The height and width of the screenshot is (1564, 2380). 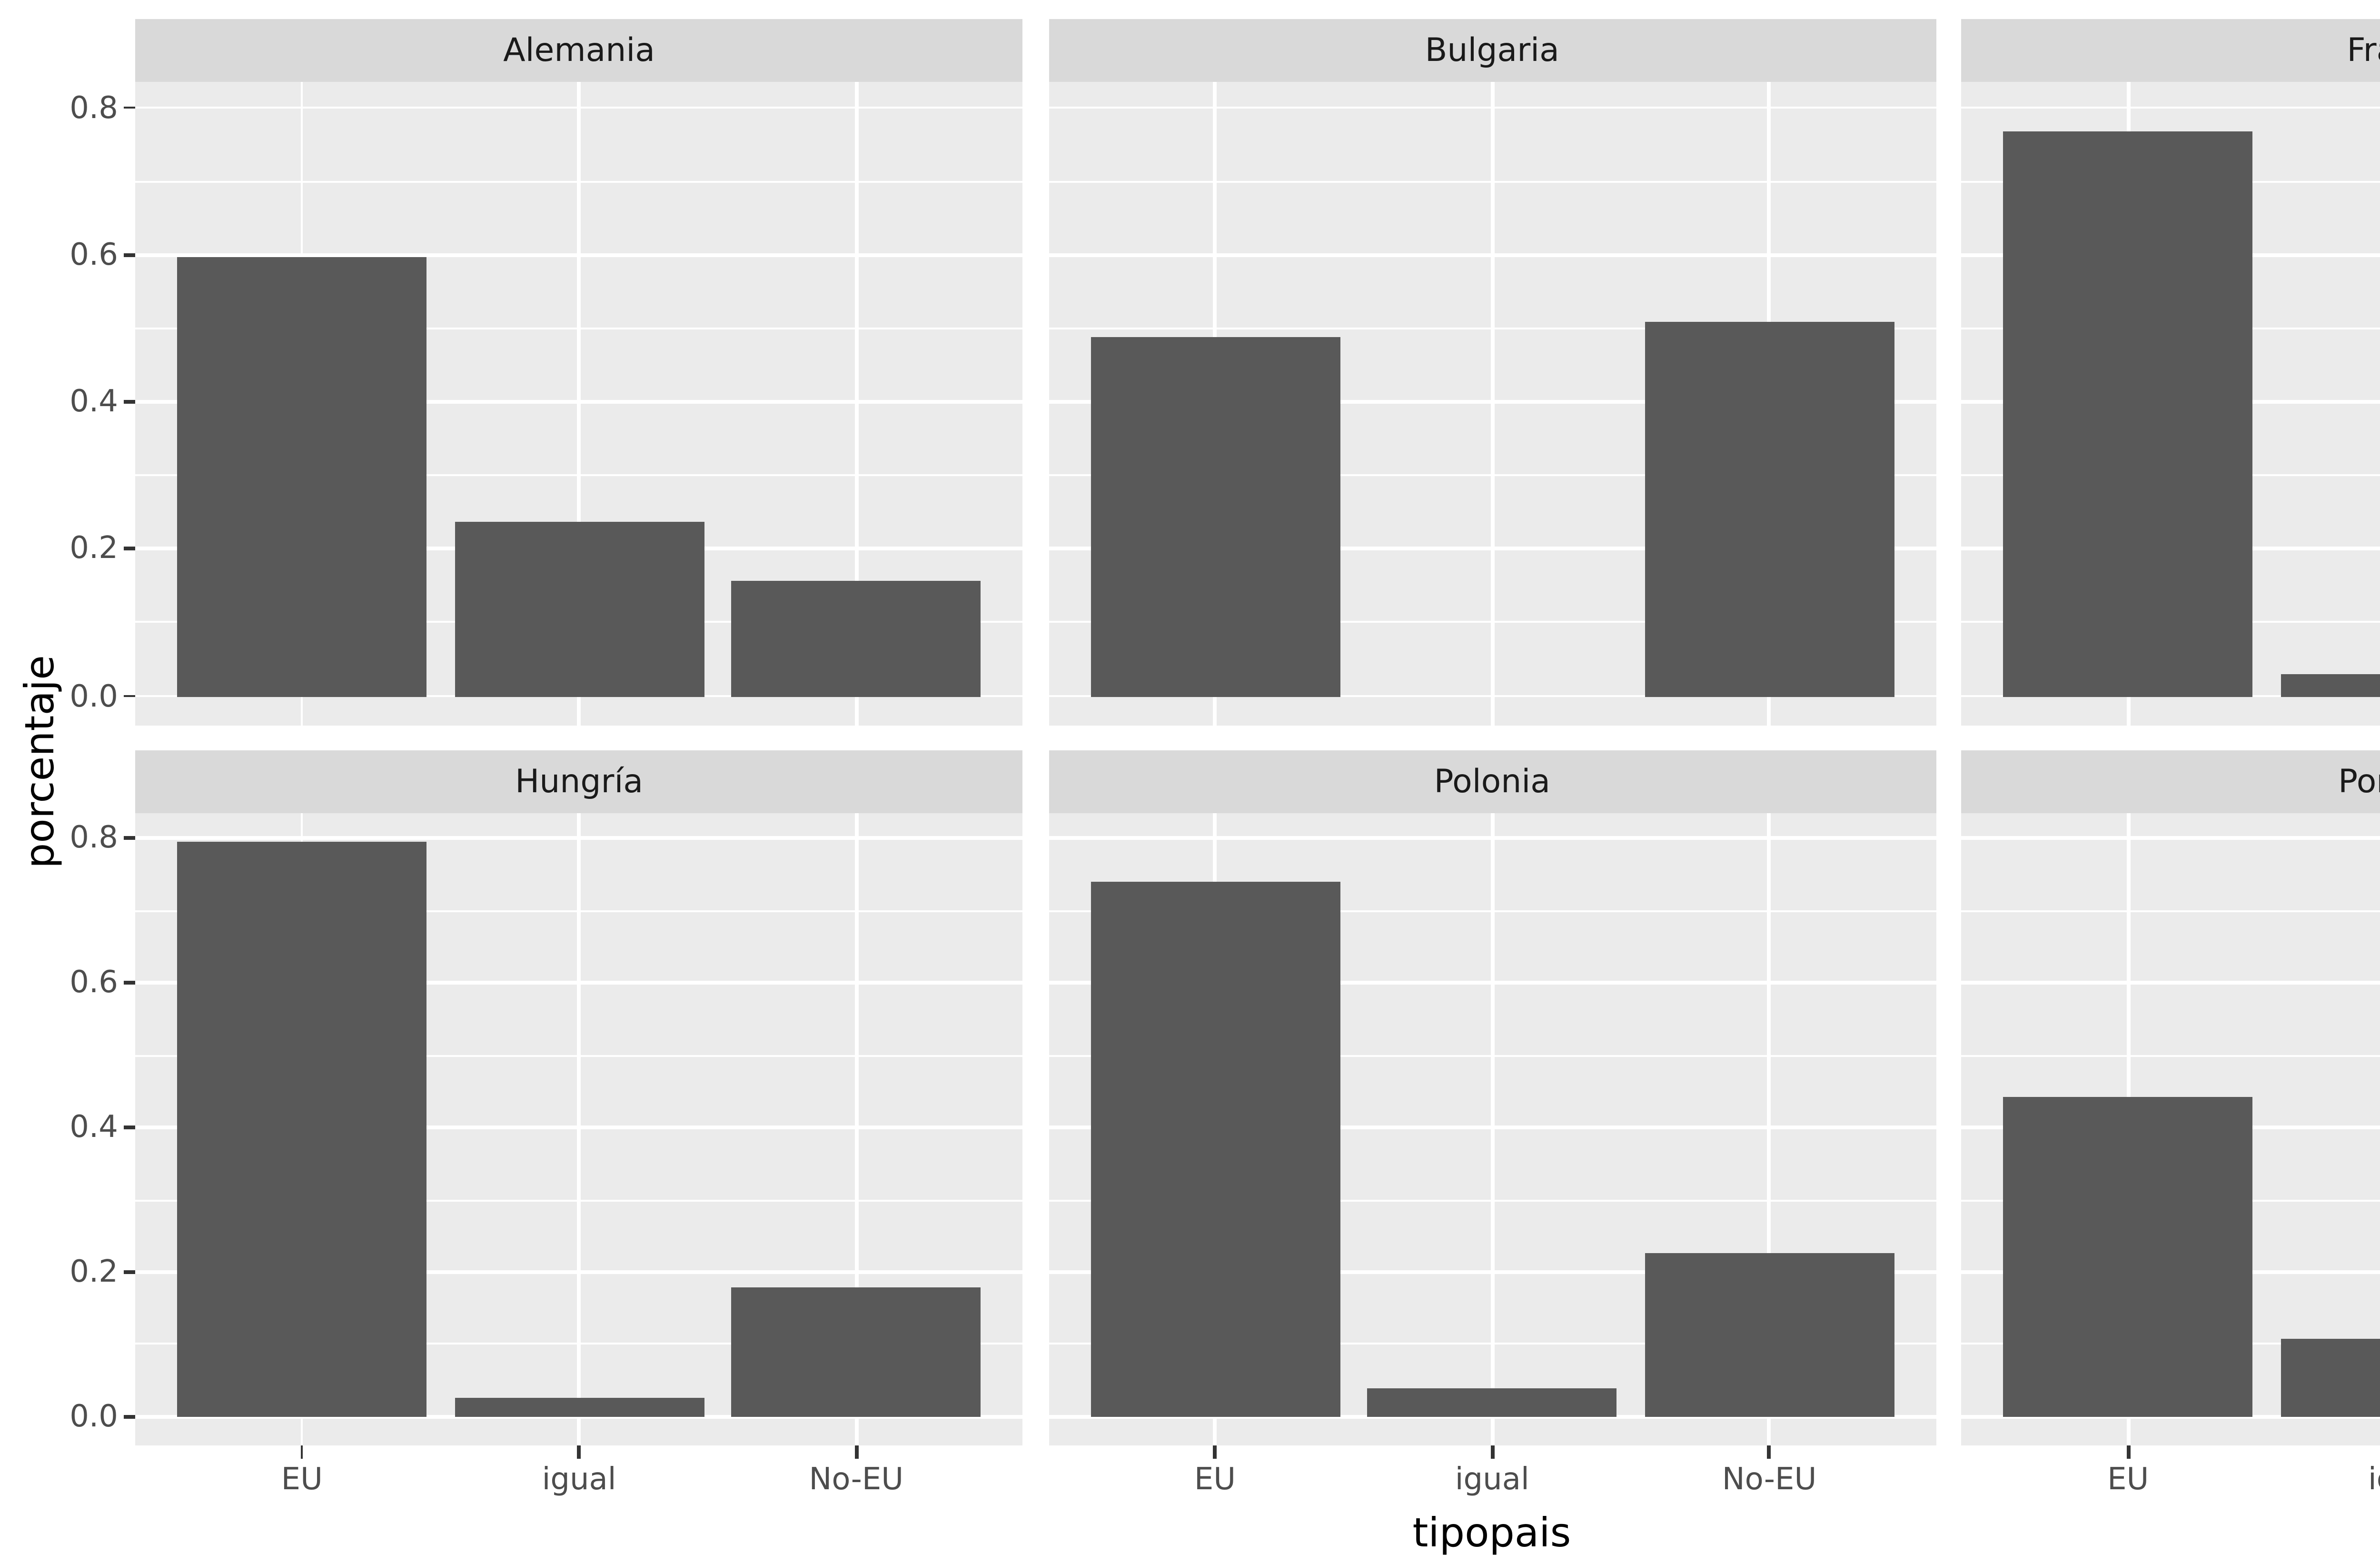 I want to click on facet-strip: Portugal, so click(x=2171, y=782).